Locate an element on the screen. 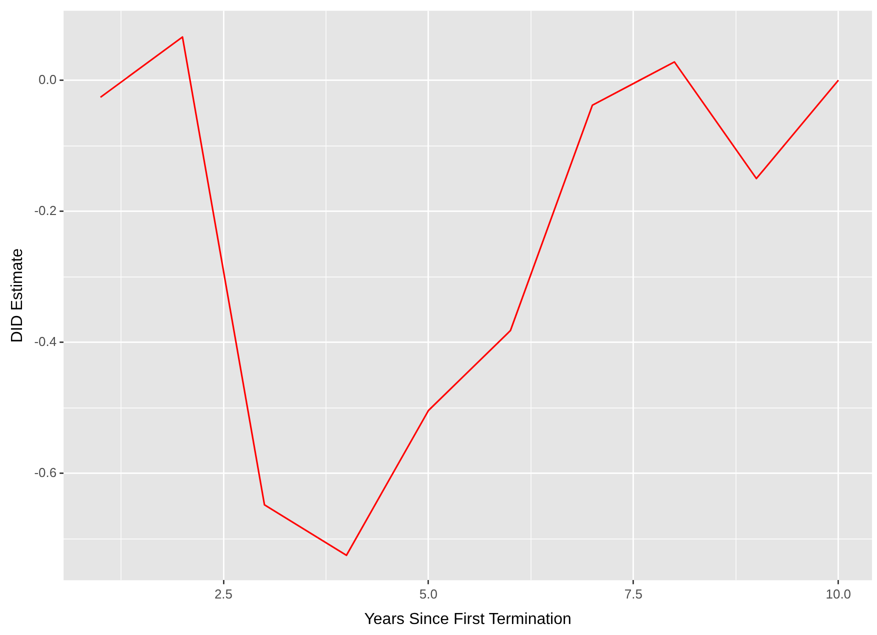 The width and height of the screenshot is (877, 635). x-tick-label: 10.0 is located at coordinates (839, 594).